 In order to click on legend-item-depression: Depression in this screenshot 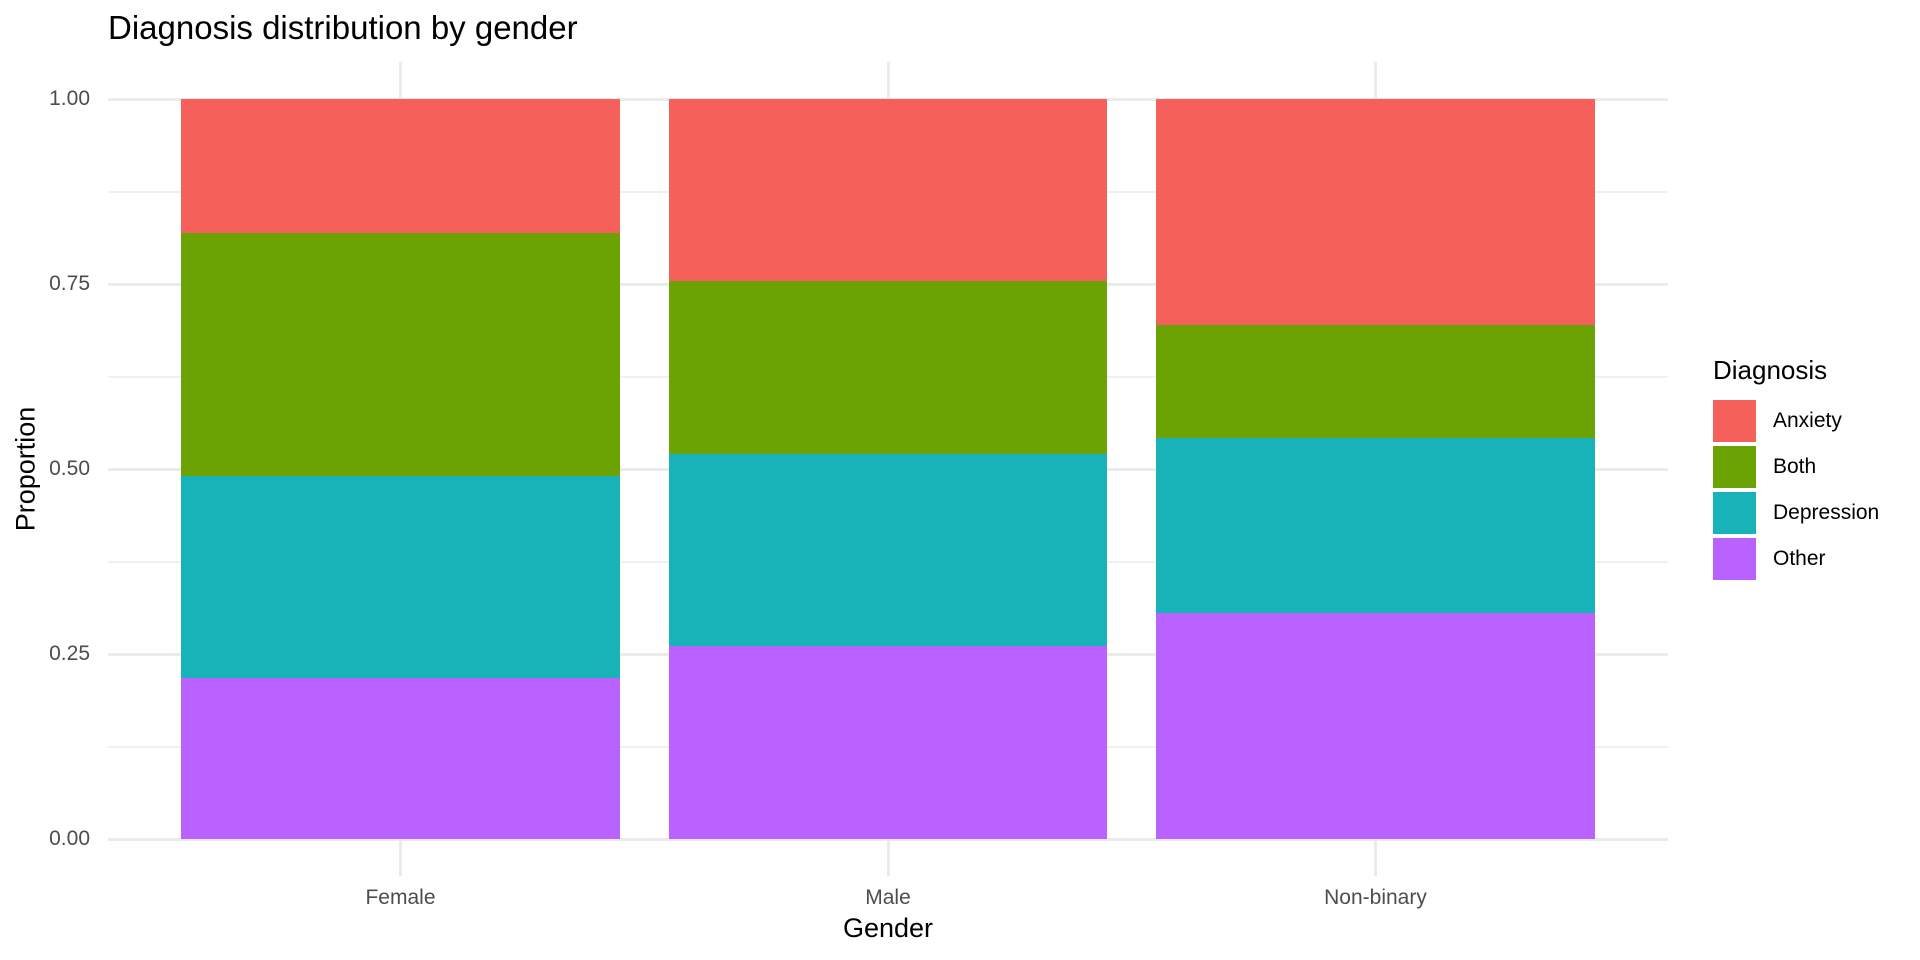, I will do `click(1796, 513)`.